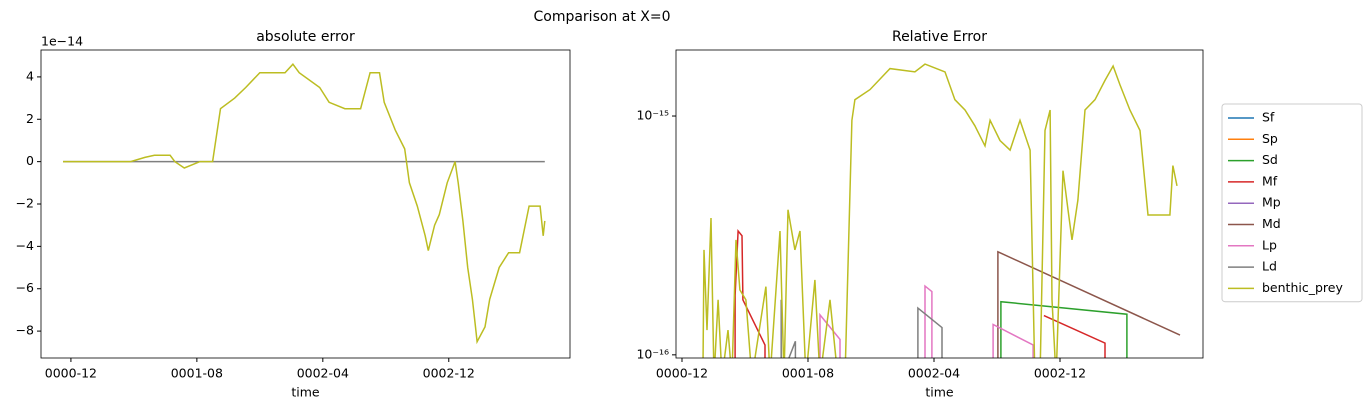 This screenshot has height=411, width=1372. What do you see at coordinates (62, 41) in the screenshot?
I see `y-offset-label: 1e−14` at bounding box center [62, 41].